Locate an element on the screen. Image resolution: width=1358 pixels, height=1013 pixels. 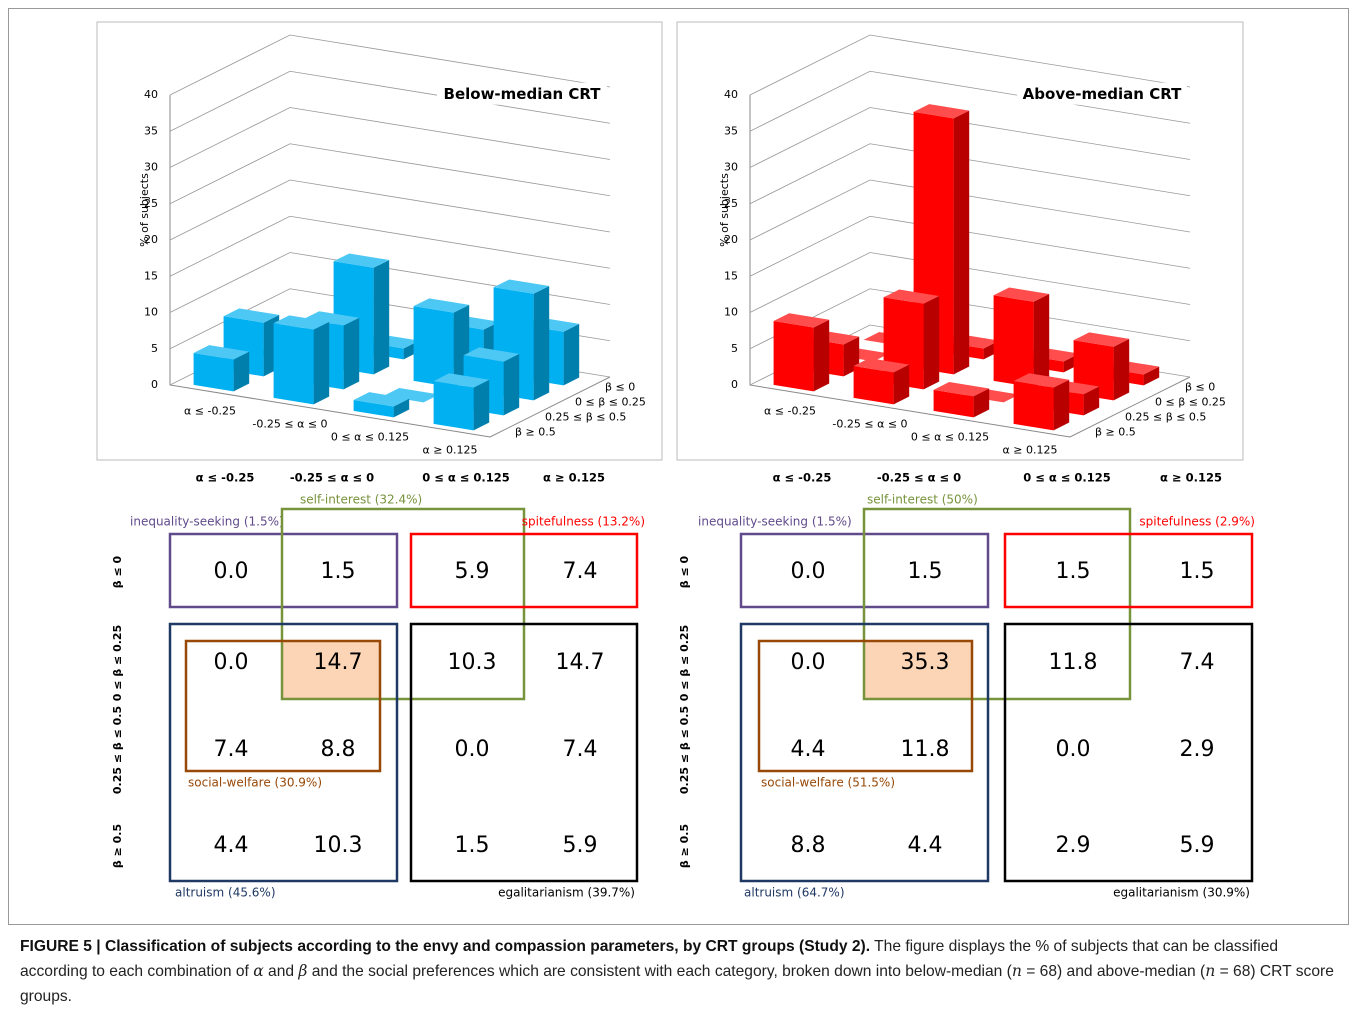
y-tick-label: 40 is located at coordinates (151, 94).